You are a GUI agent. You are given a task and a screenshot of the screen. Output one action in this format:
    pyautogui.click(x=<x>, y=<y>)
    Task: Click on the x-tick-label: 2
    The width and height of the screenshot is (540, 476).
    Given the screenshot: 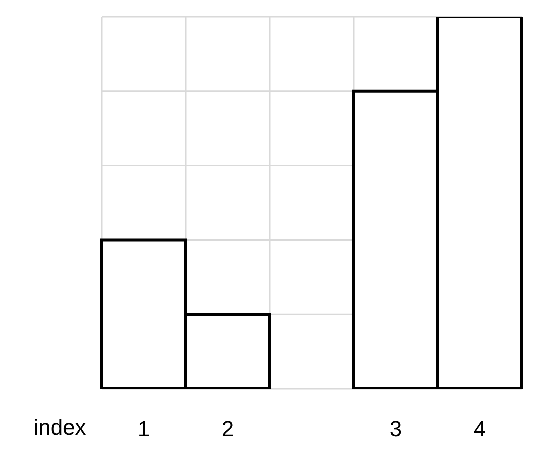 What is the action you would take?
    pyautogui.click(x=228, y=429)
    